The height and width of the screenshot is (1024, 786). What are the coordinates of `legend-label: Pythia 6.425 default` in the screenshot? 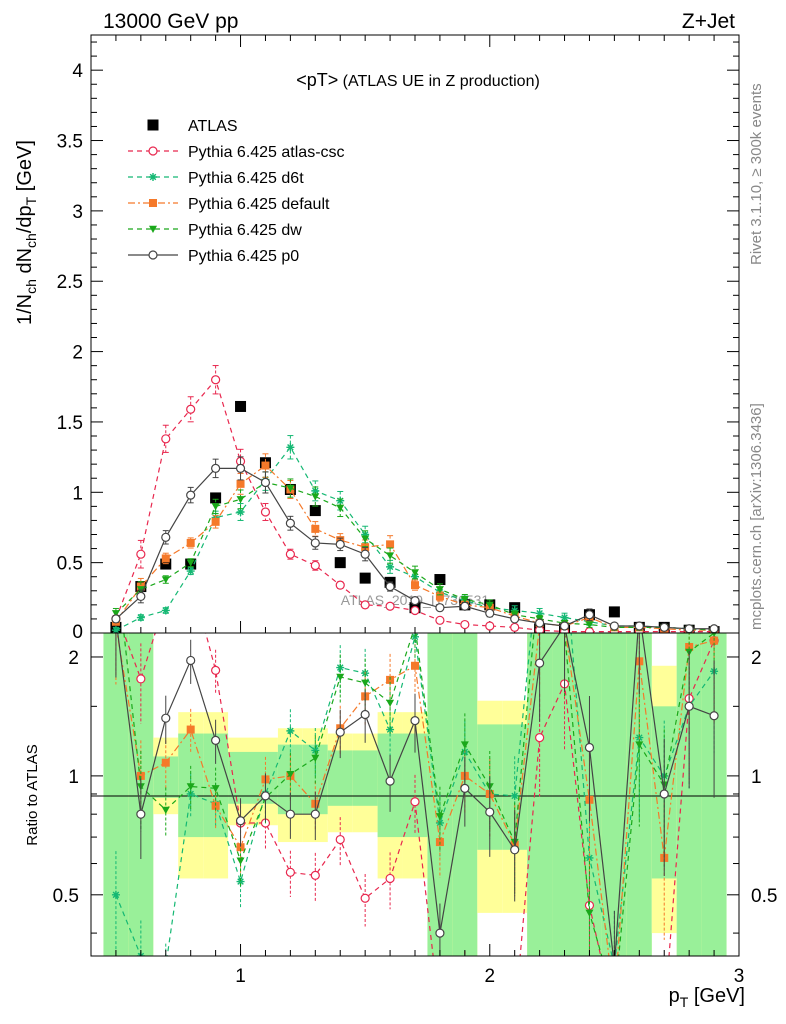 It's located at (259, 204).